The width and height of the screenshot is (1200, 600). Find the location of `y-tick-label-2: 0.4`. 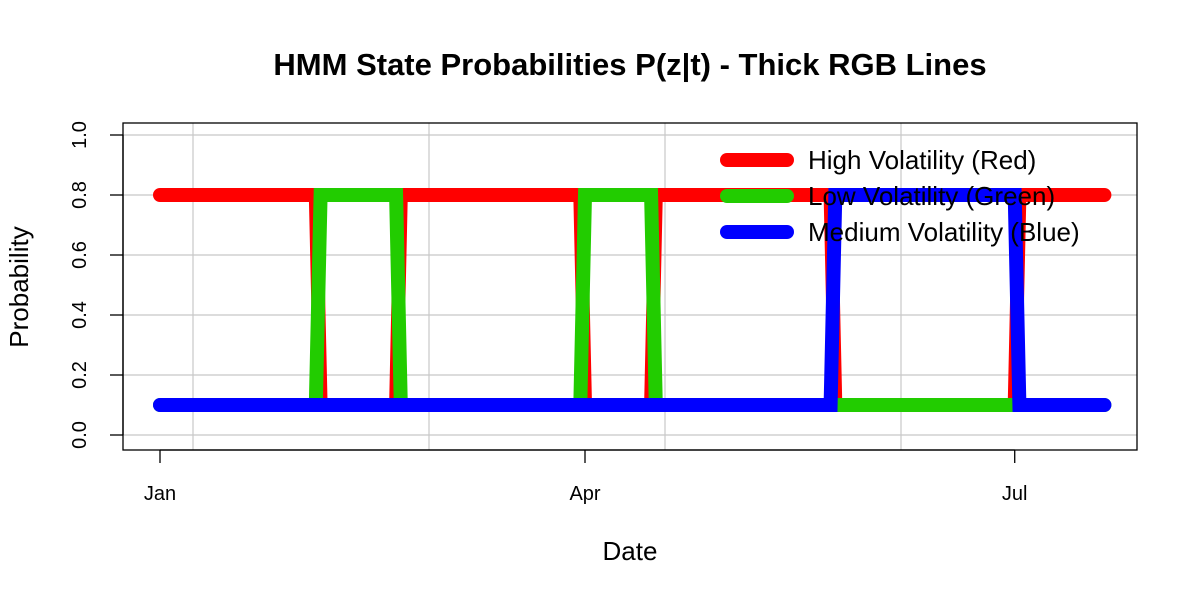

y-tick-label-2: 0.4 is located at coordinates (80, 315).